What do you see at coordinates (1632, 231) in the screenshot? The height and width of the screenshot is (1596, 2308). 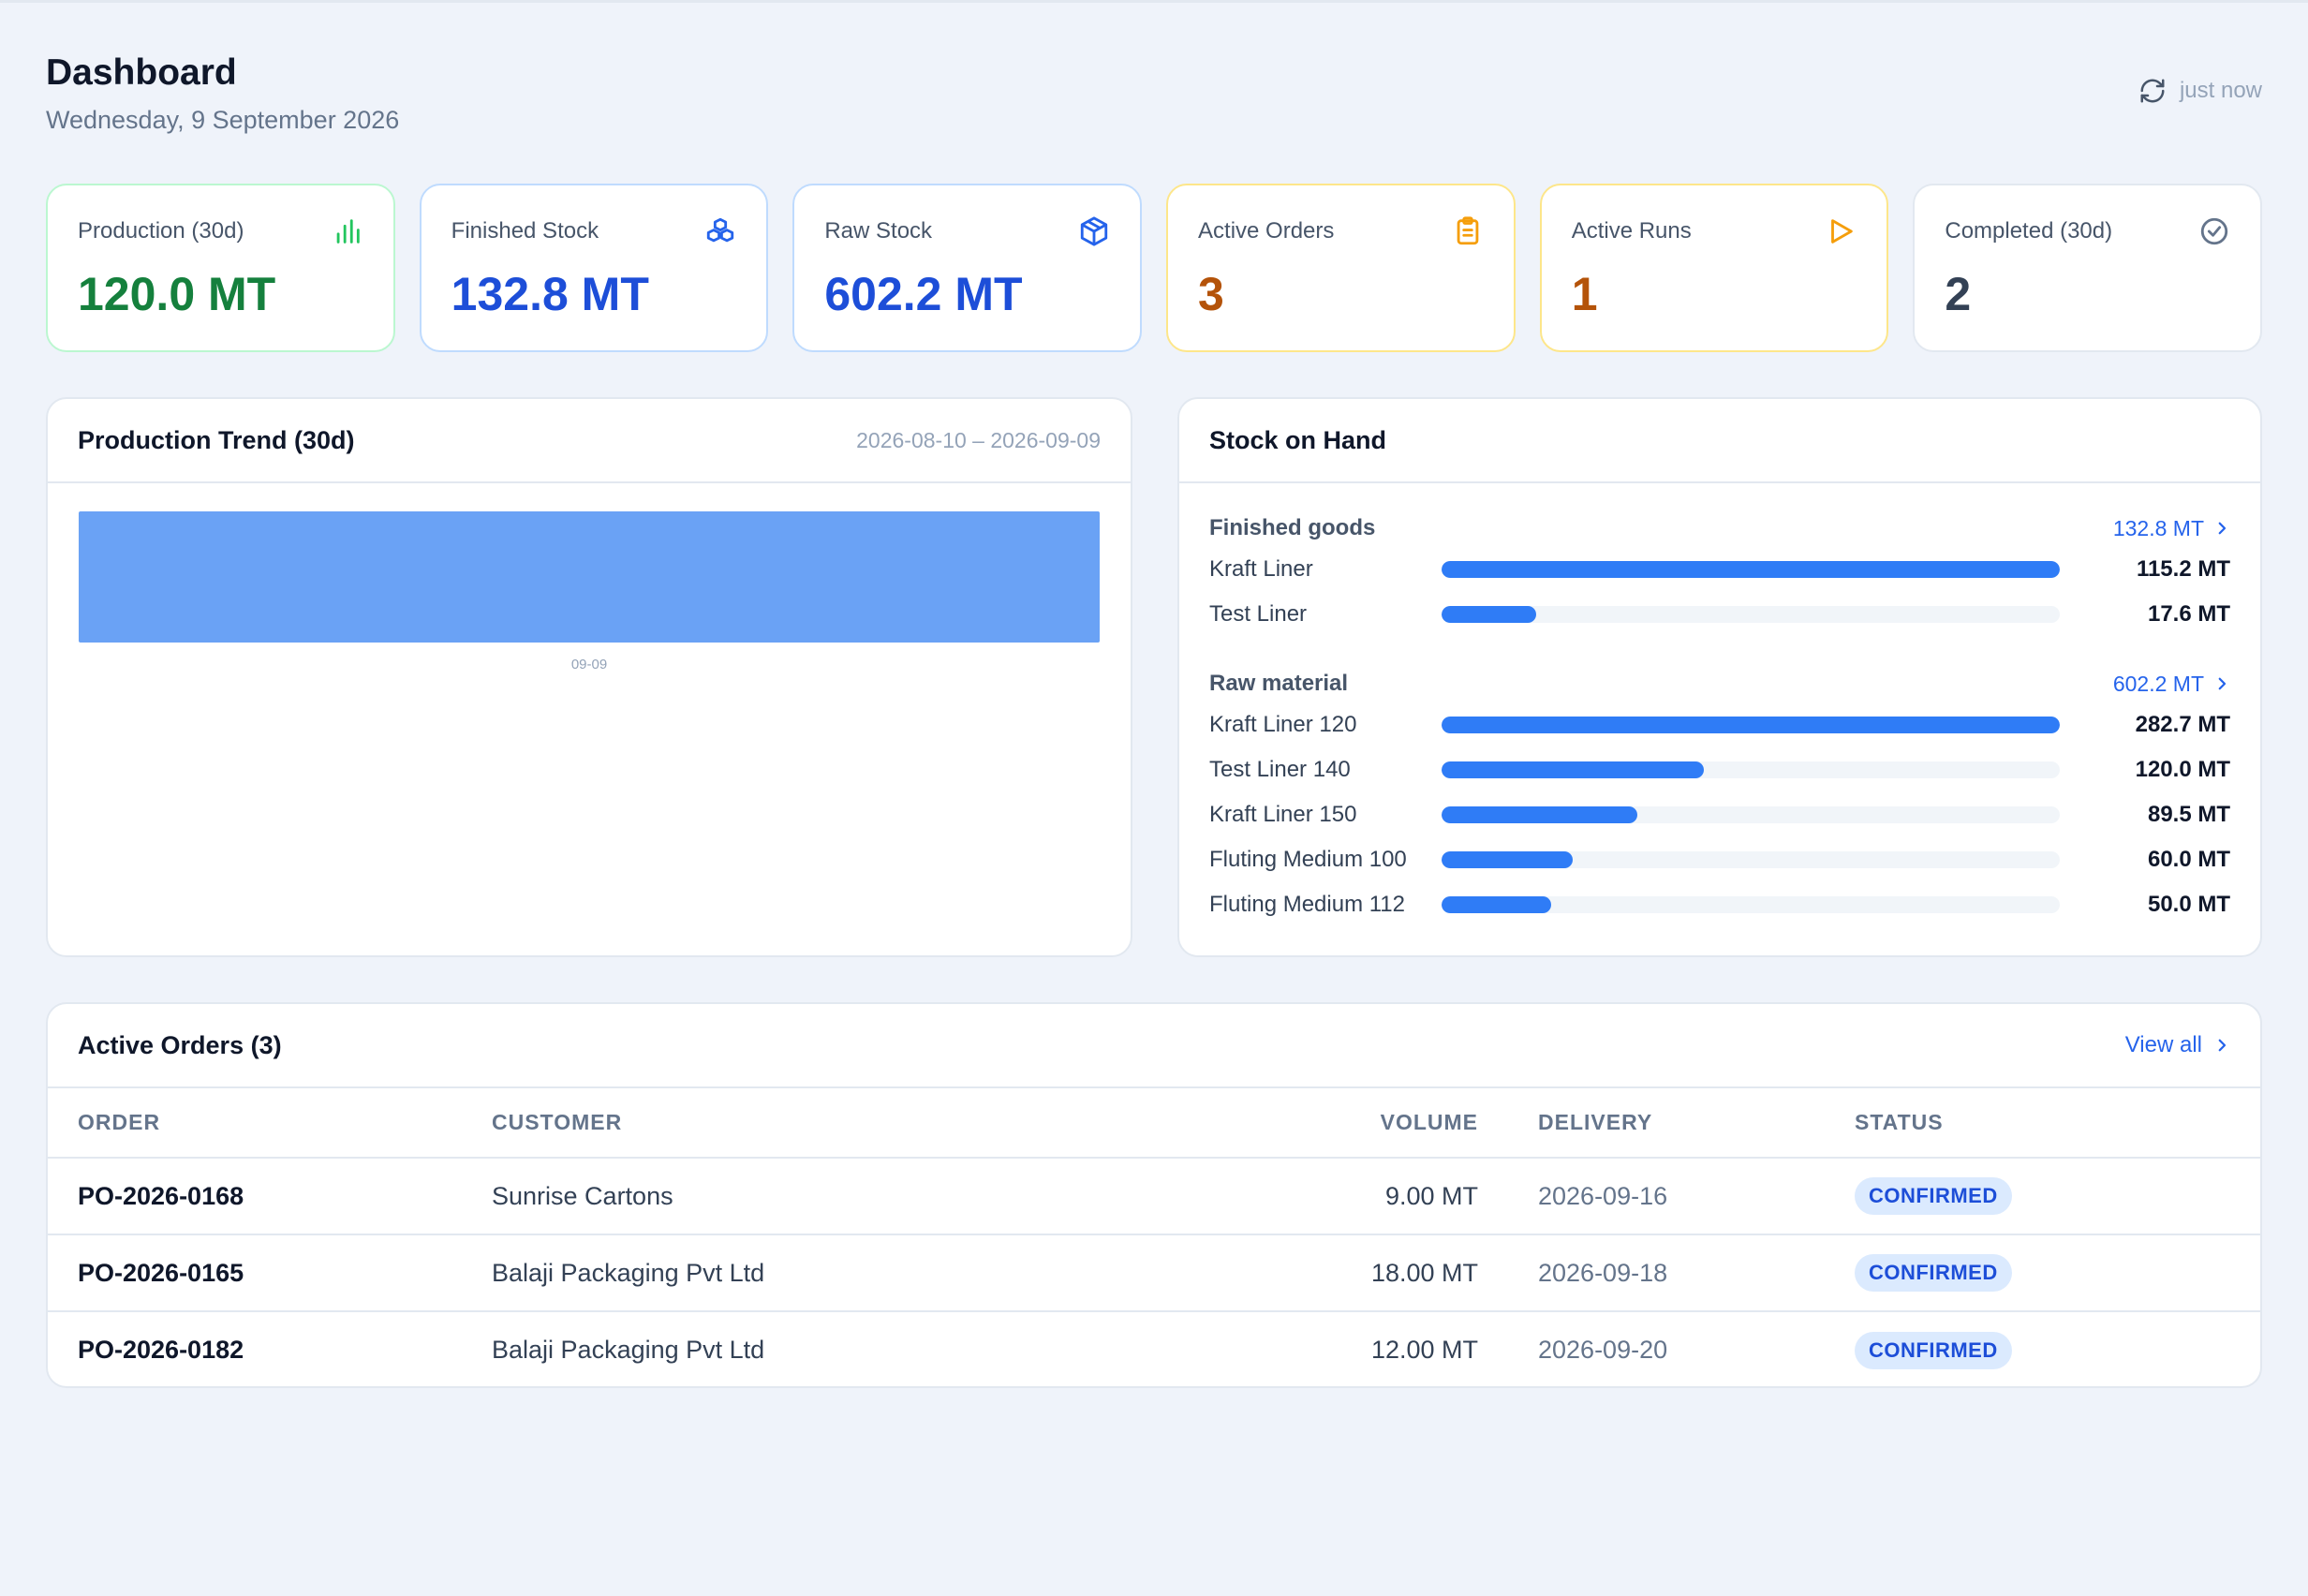 I see `kpi-label: Active Runs` at bounding box center [1632, 231].